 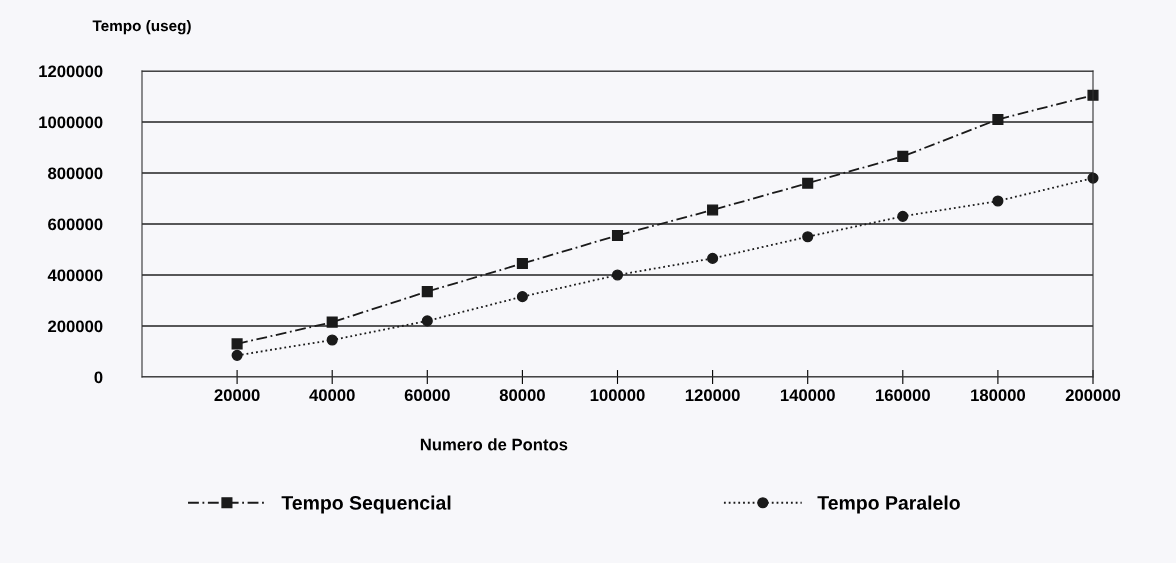 What do you see at coordinates (75, 173) in the screenshot?
I see `y-tick-label: 800000` at bounding box center [75, 173].